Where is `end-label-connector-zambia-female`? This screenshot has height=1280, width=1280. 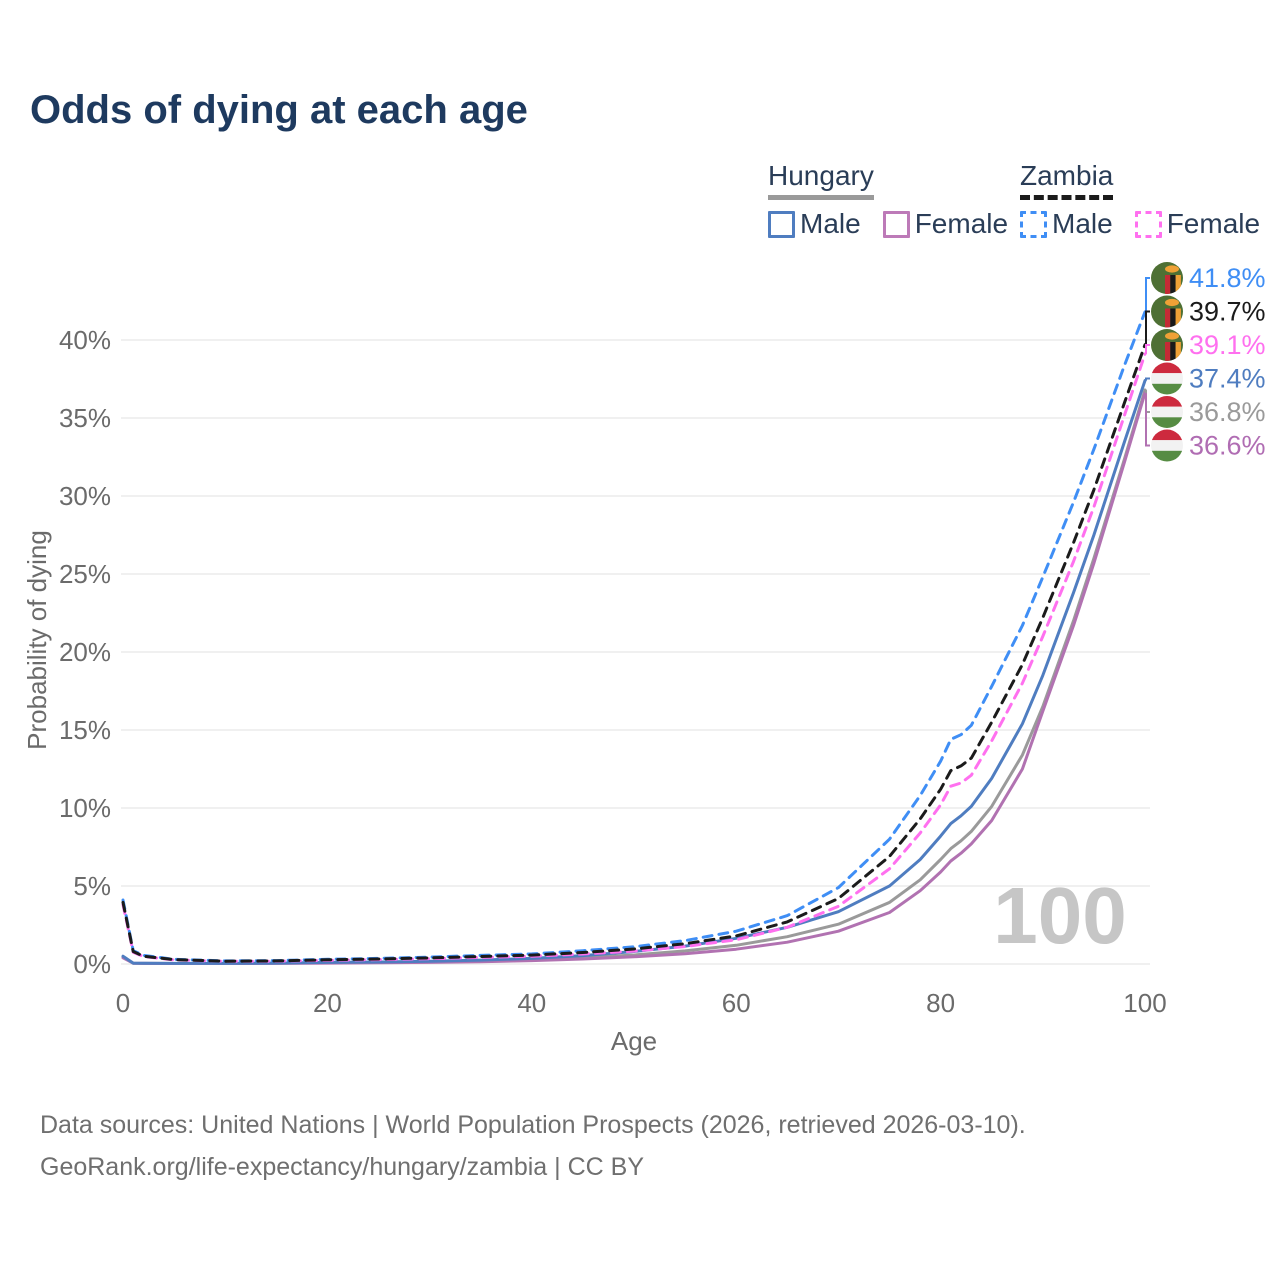 end-label-connector-zambia-female is located at coordinates (1147, 349).